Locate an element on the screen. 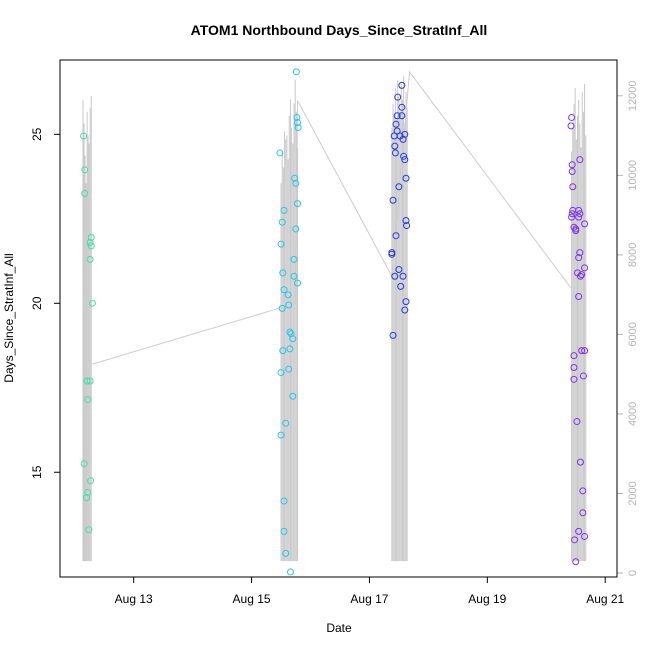 This screenshot has height=655, width=650. x-tick-label-4: Aug 21 is located at coordinates (605, 599).